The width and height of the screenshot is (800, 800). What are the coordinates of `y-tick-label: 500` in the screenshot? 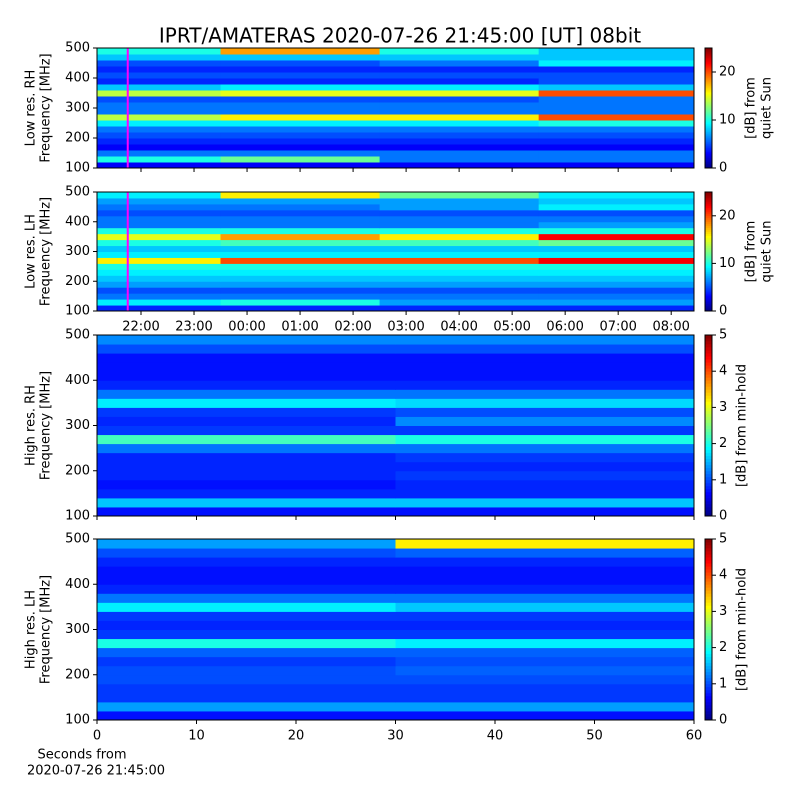 It's located at (77, 335).